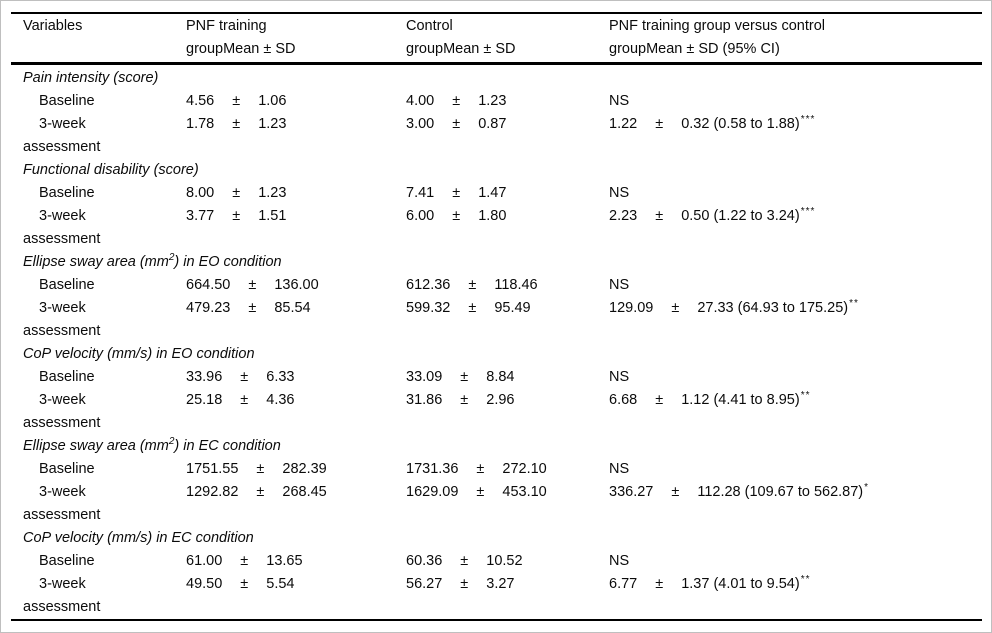  What do you see at coordinates (623, 584) in the screenshot?
I see `diff-mean-value: 6.77` at bounding box center [623, 584].